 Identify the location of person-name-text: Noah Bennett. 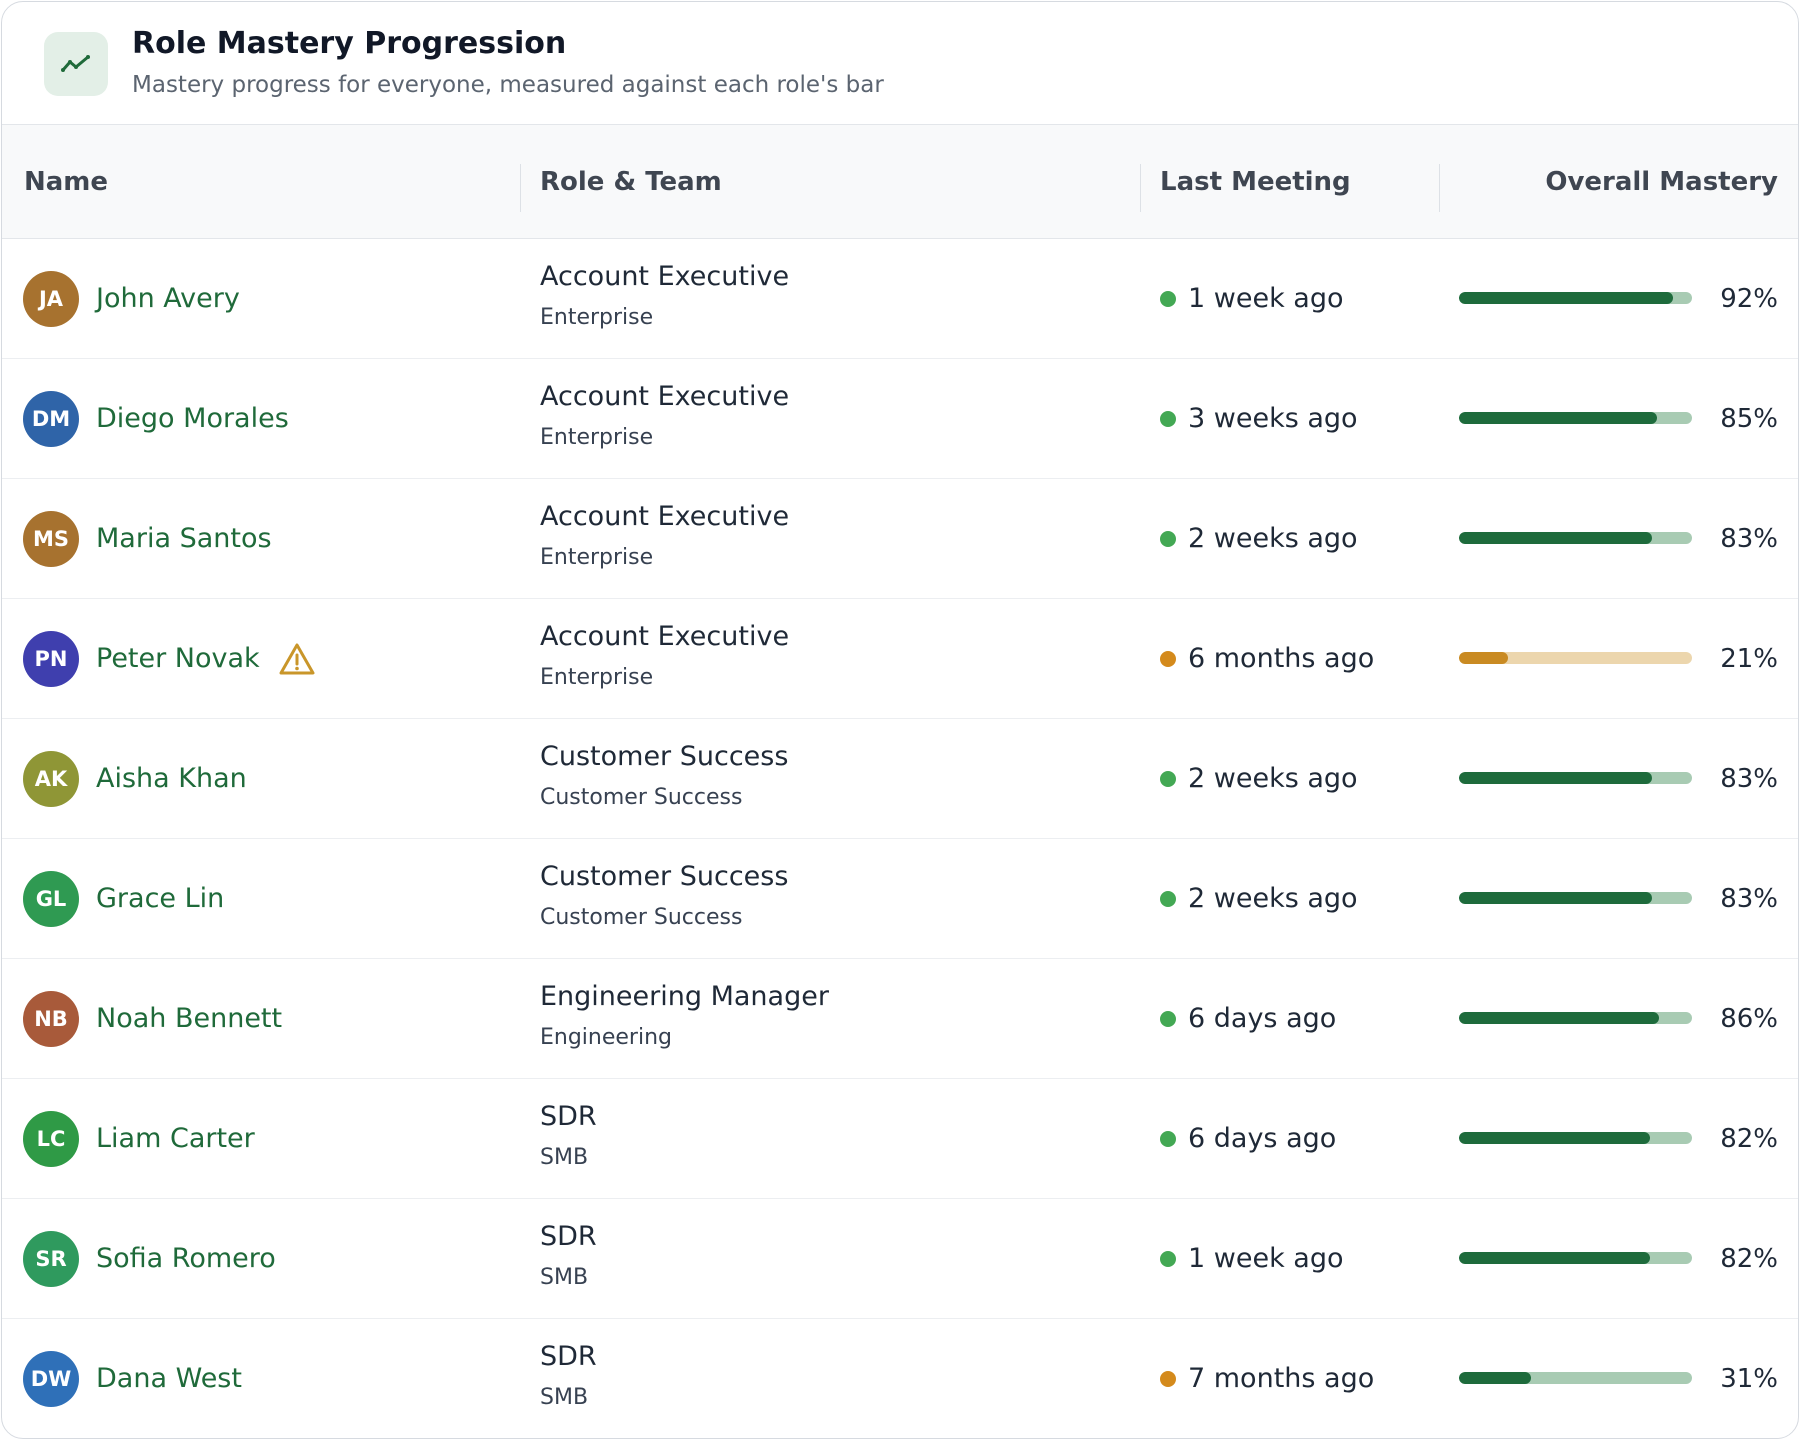
(189, 1018).